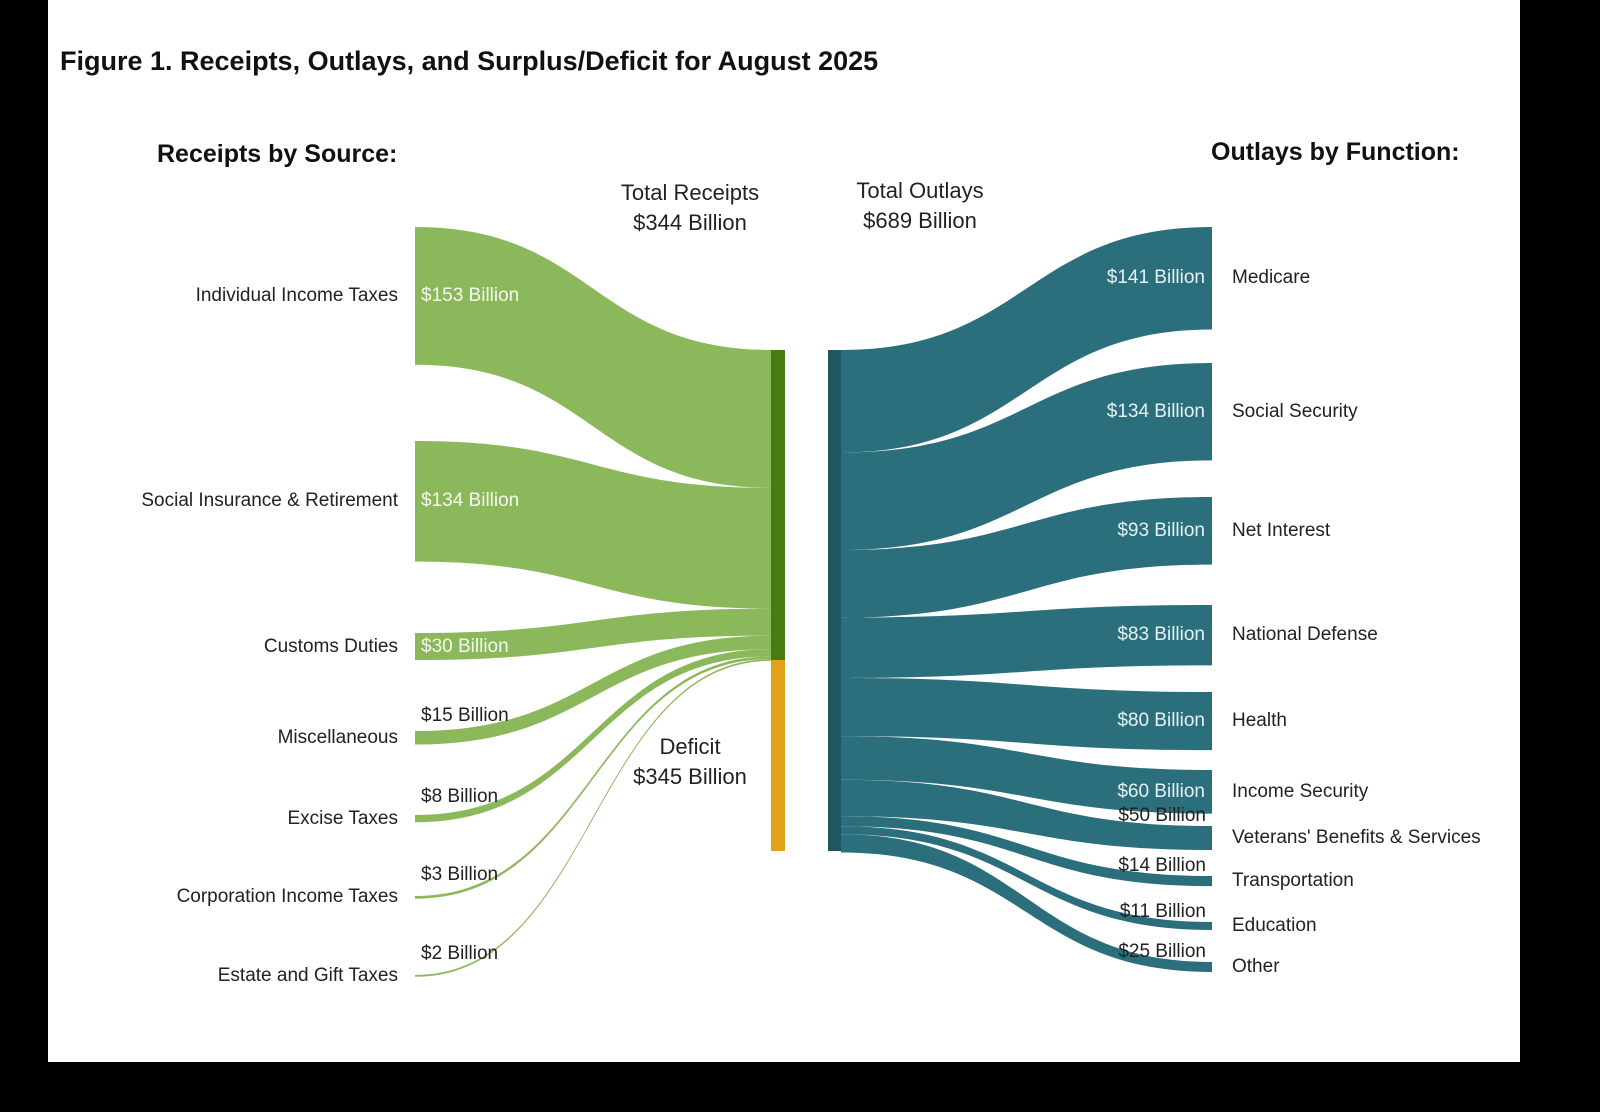 Image resolution: width=1600 pixels, height=1112 pixels. What do you see at coordinates (1281, 530) in the screenshot?
I see `outlay-name-label: Net Interest` at bounding box center [1281, 530].